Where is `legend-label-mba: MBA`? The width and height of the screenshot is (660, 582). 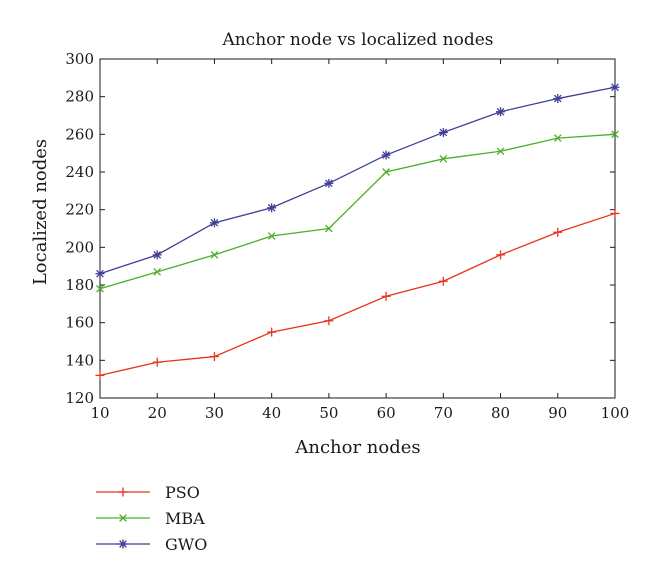 legend-label-mba: MBA is located at coordinates (185, 518).